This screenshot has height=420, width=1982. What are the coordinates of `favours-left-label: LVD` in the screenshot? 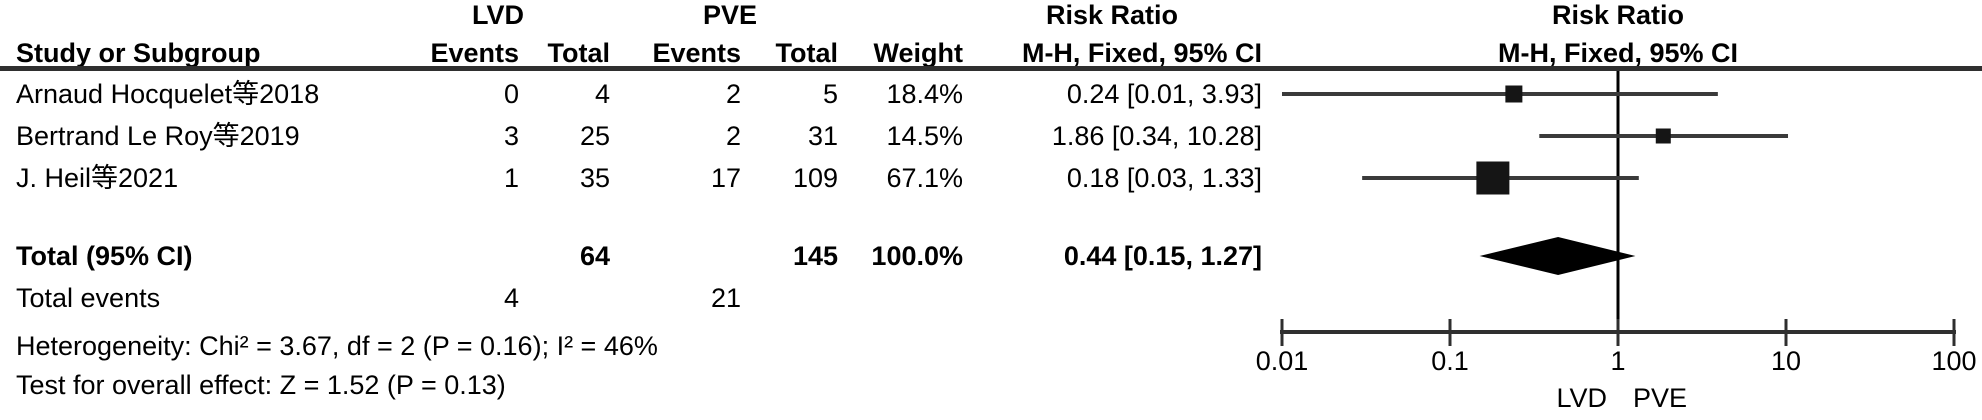 It's located at (1581, 398).